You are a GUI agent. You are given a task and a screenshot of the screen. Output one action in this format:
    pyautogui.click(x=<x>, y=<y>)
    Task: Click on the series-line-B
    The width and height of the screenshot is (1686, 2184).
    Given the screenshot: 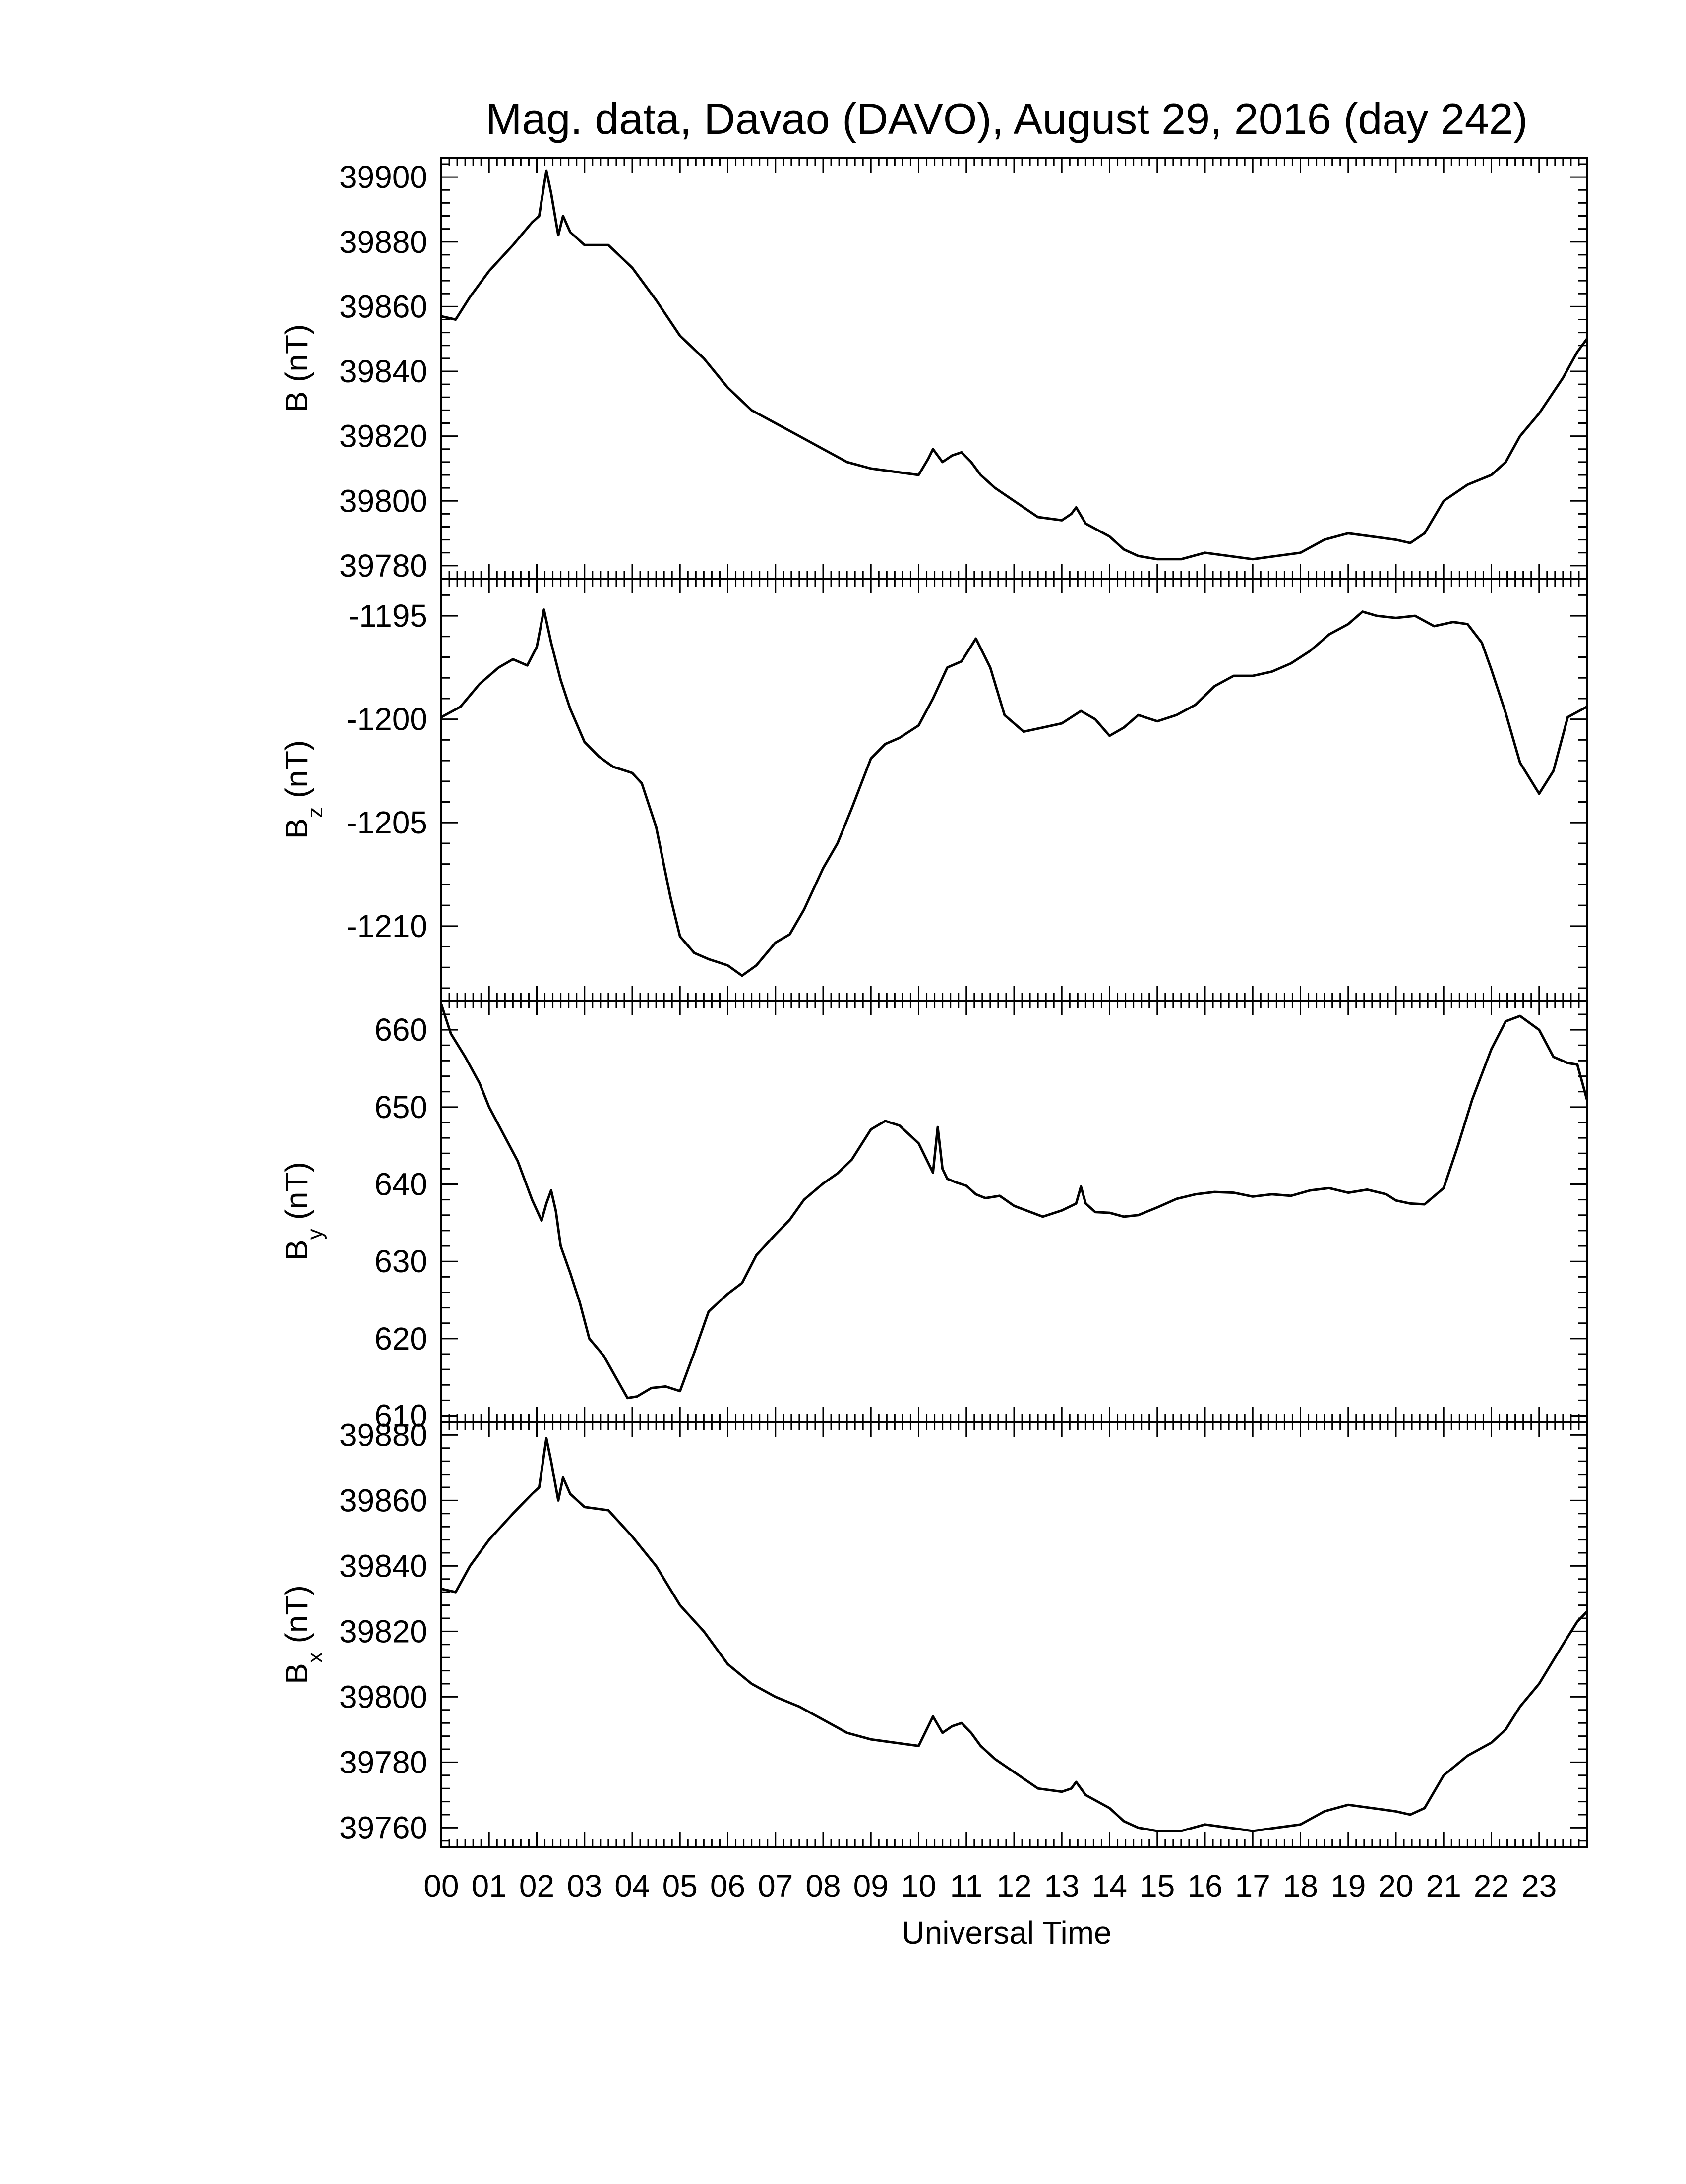 What is the action you would take?
    pyautogui.click(x=1015, y=365)
    